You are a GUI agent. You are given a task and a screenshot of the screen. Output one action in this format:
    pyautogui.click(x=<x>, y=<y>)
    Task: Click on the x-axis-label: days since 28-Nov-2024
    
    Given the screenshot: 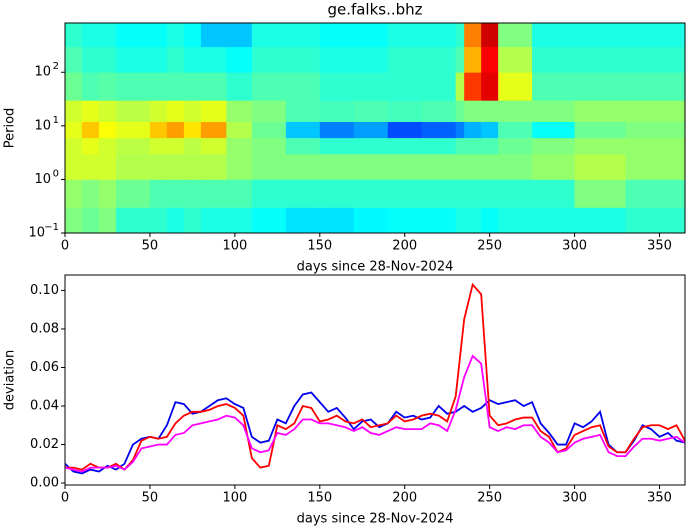 What is the action you would take?
    pyautogui.click(x=375, y=519)
    